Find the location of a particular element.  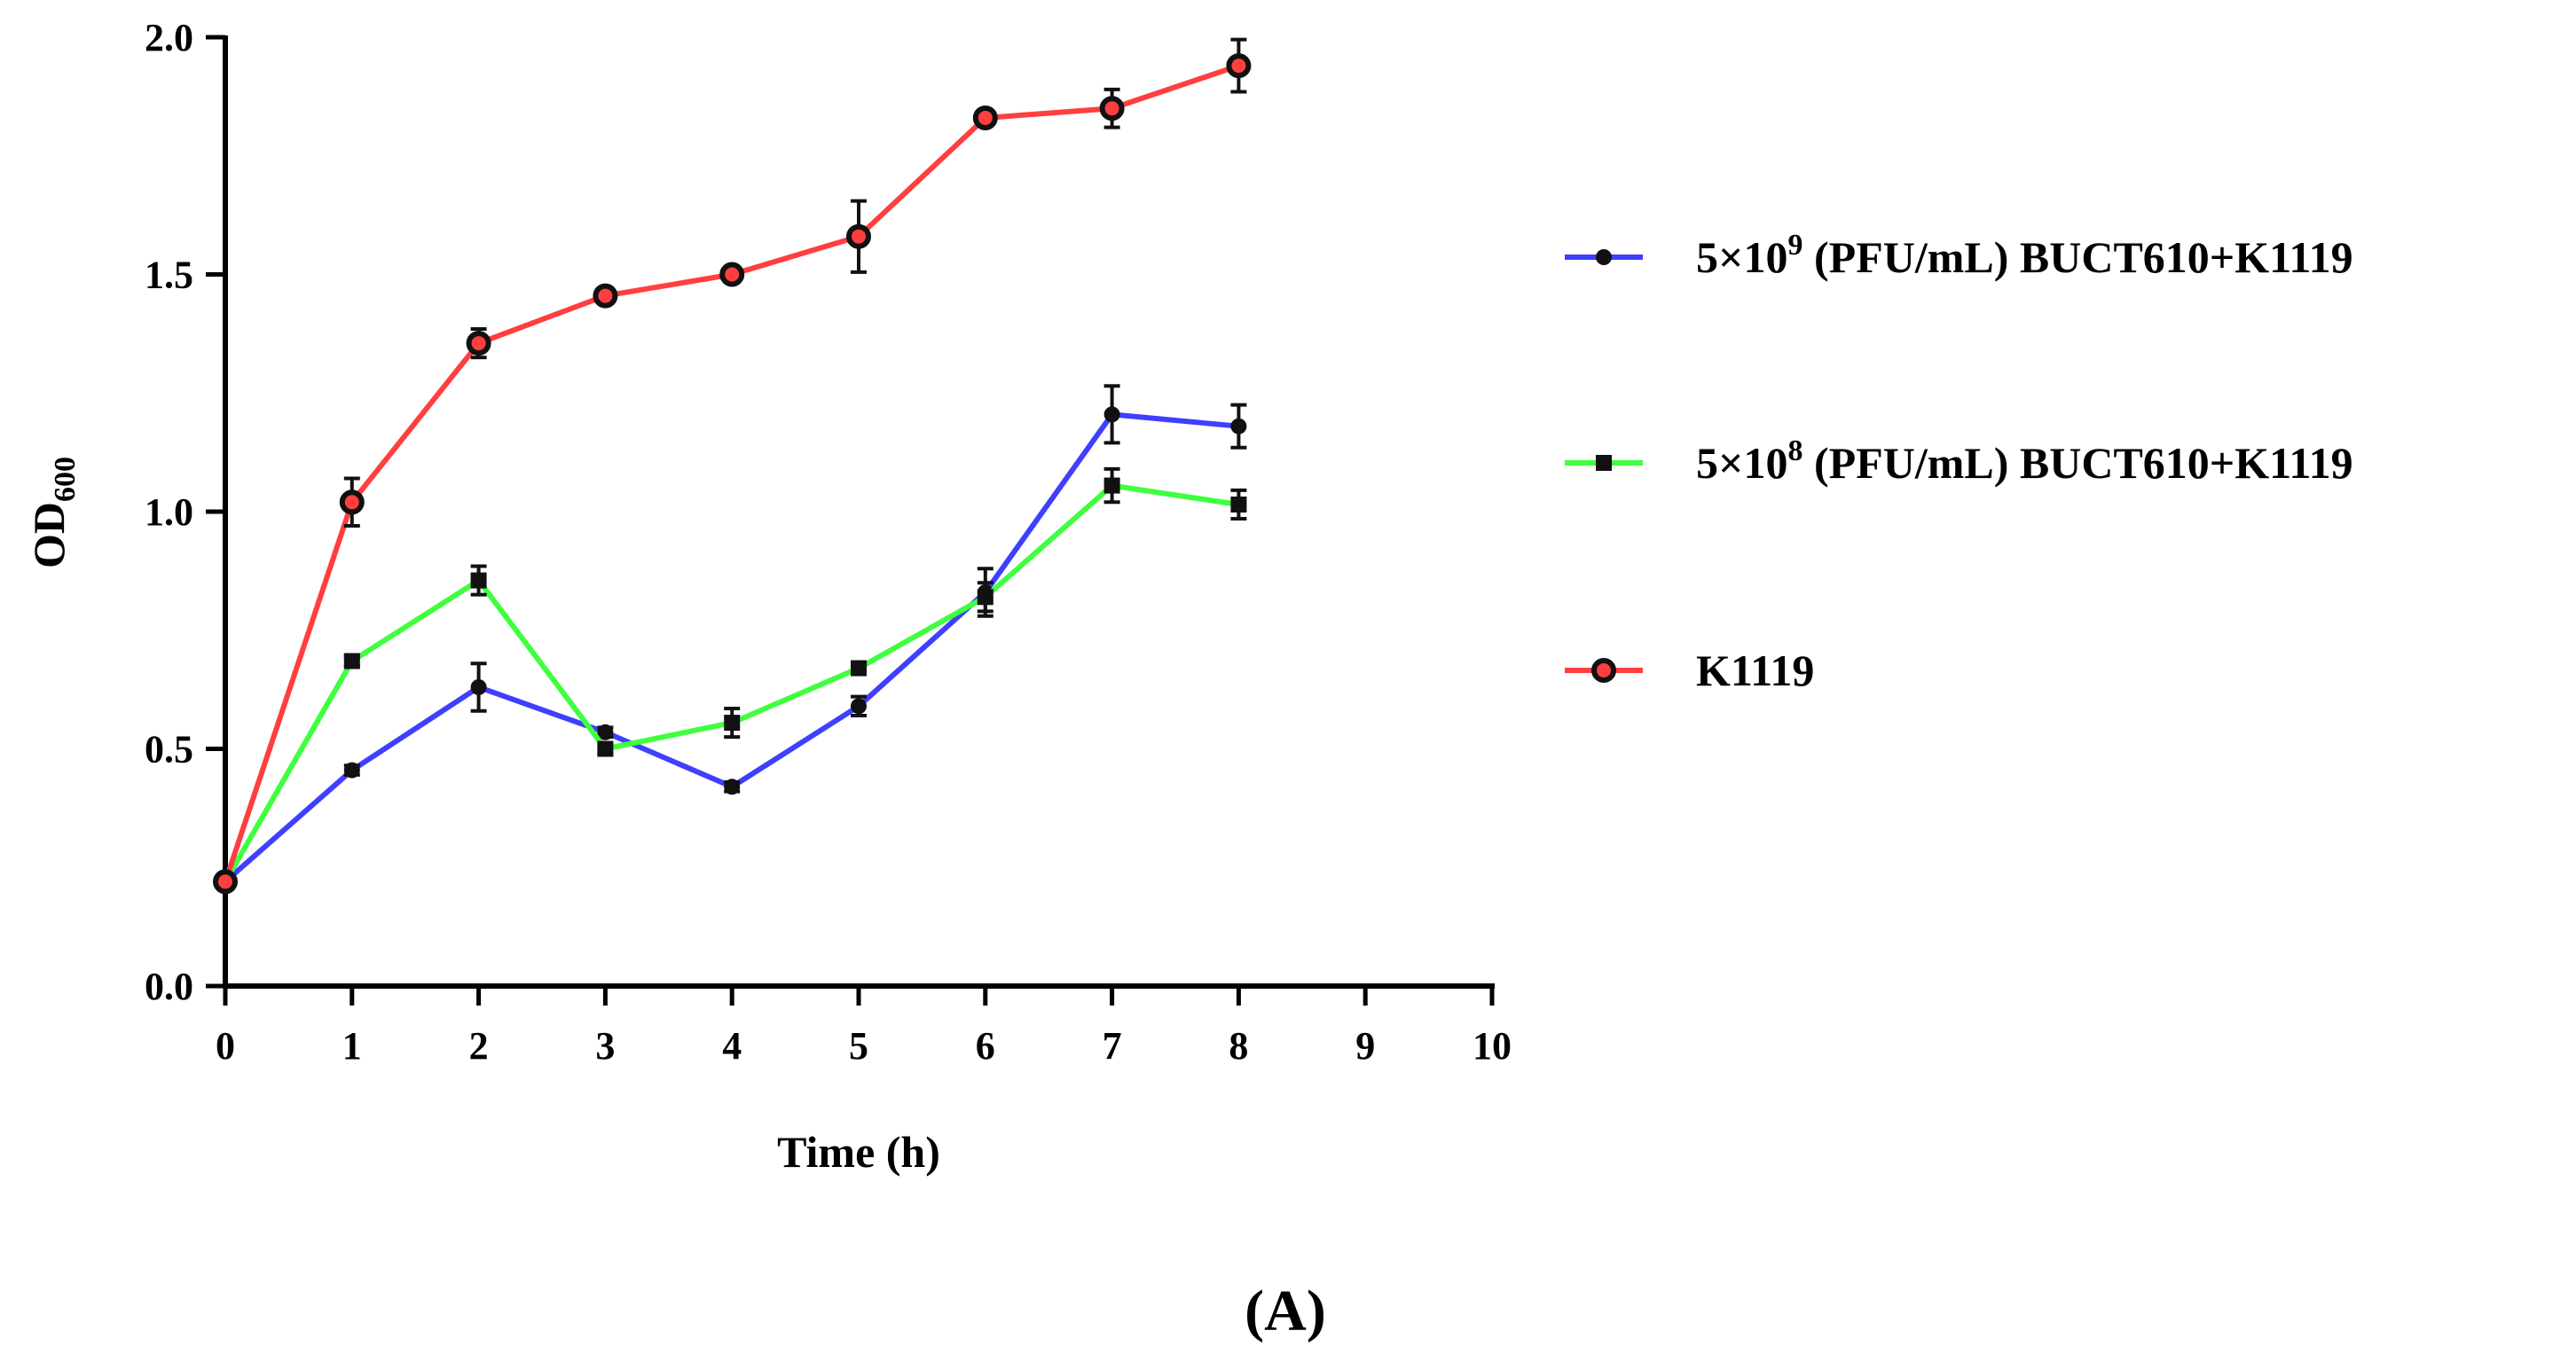

panel-label: (A) is located at coordinates (1285, 1311).